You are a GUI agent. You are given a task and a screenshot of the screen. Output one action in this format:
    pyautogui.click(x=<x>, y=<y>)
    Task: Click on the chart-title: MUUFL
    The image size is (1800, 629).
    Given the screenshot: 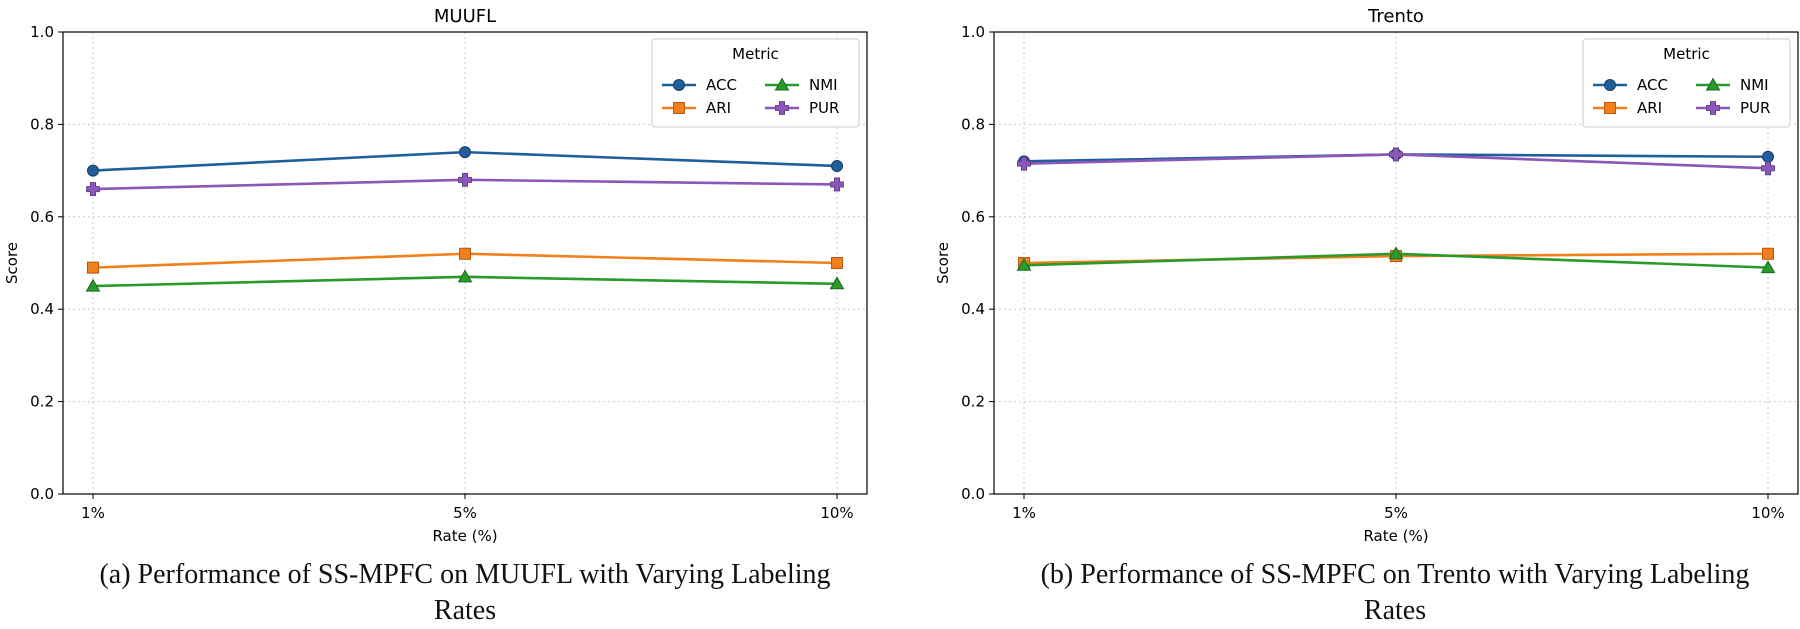 What is the action you would take?
    pyautogui.click(x=465, y=16)
    